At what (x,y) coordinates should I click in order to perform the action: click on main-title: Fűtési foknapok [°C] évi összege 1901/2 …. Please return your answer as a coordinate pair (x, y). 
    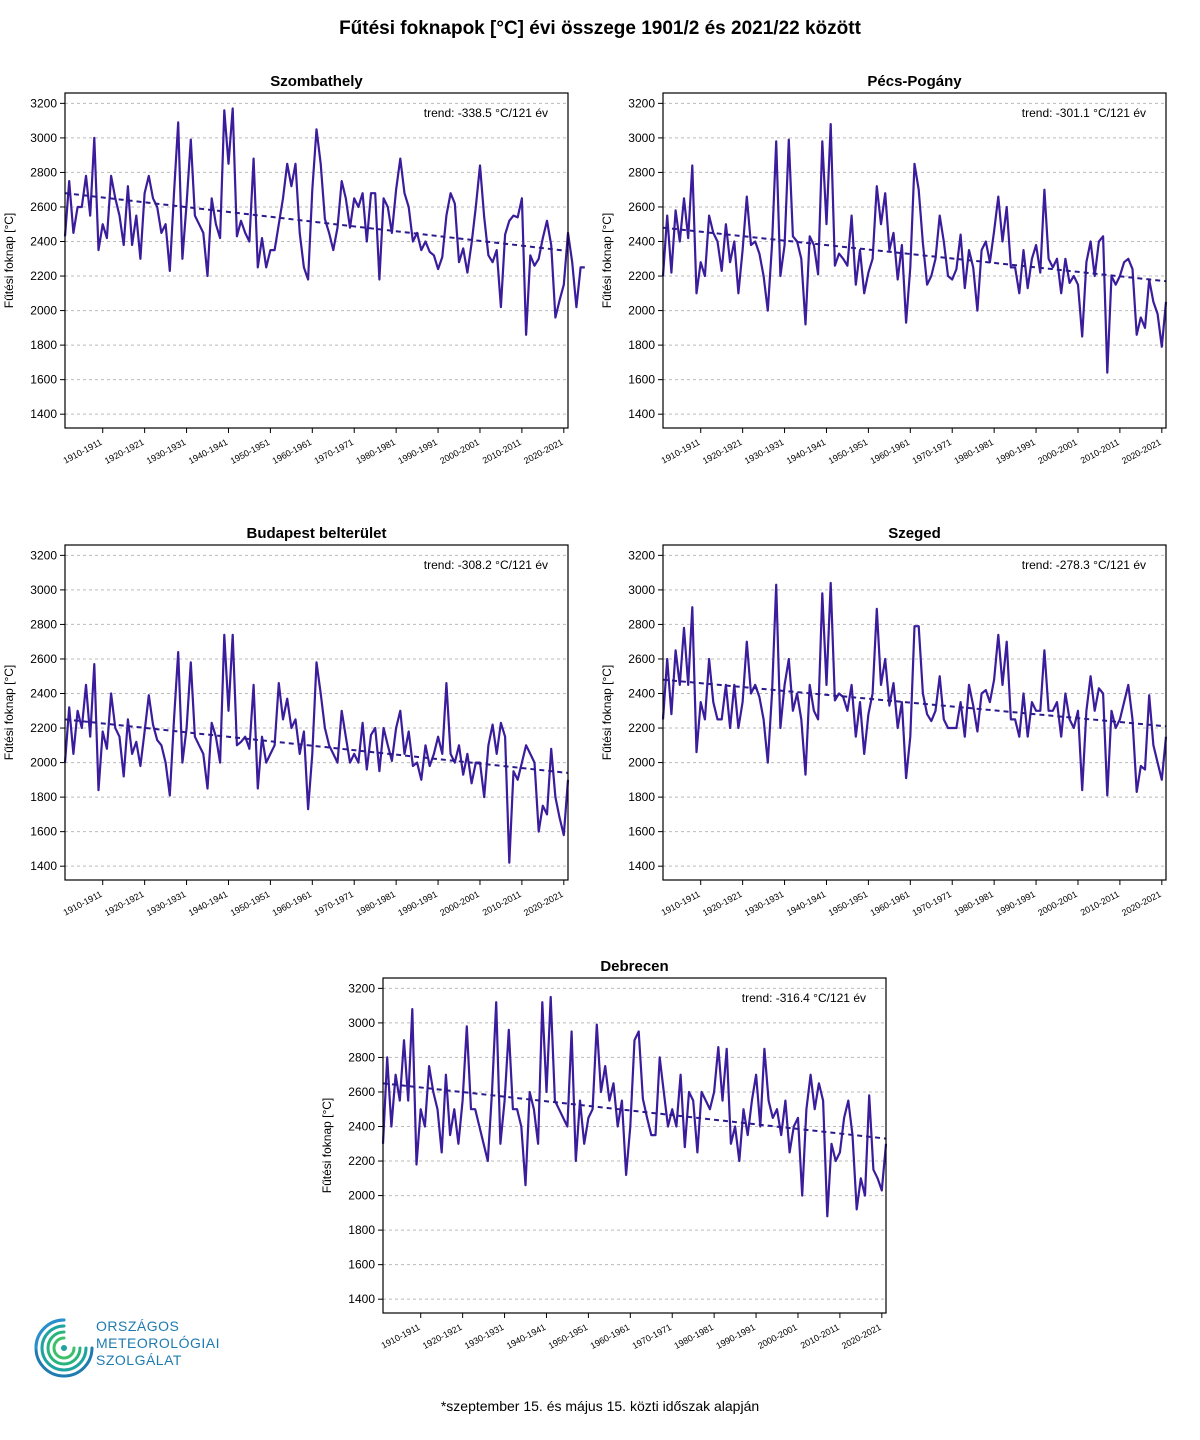
    Looking at the image, I should click on (600, 28).